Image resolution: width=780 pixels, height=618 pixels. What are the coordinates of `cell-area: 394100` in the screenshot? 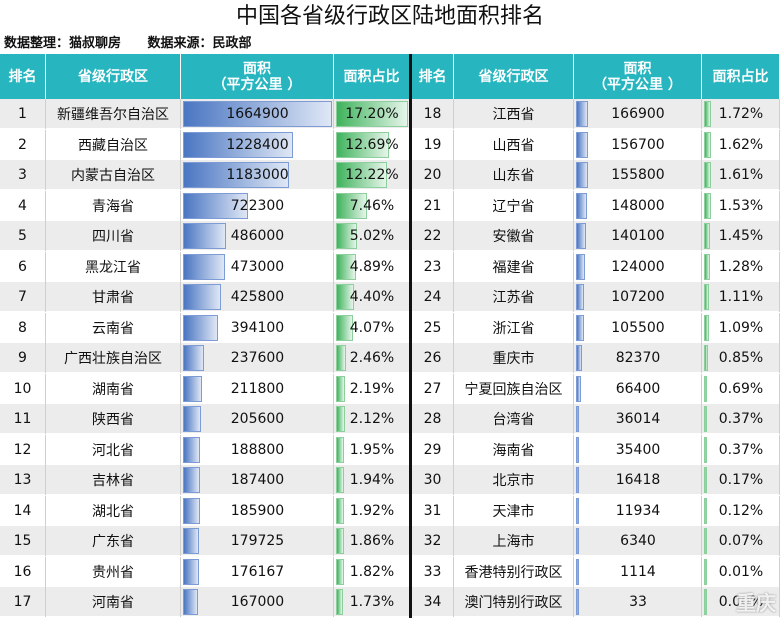 It's located at (257, 327).